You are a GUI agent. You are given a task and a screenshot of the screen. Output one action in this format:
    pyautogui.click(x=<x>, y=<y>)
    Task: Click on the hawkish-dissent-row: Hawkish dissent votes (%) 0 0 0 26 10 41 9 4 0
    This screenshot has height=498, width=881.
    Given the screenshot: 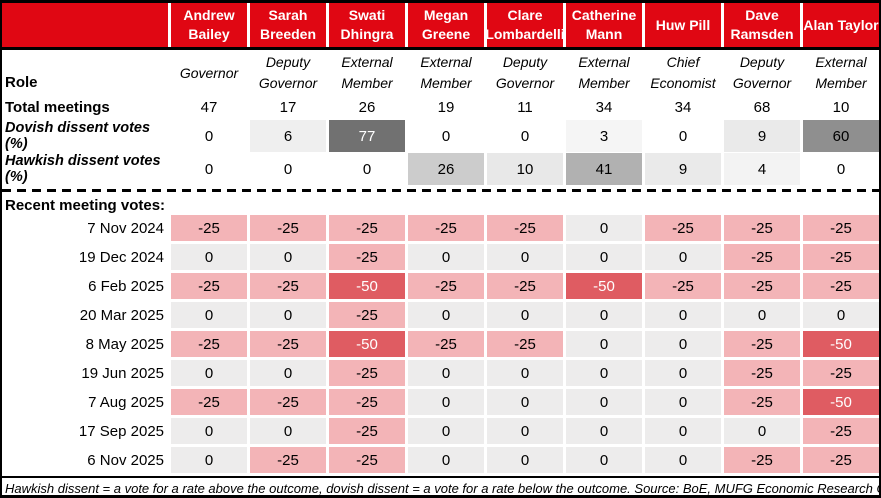 What is the action you would take?
    pyautogui.click(x=440, y=169)
    